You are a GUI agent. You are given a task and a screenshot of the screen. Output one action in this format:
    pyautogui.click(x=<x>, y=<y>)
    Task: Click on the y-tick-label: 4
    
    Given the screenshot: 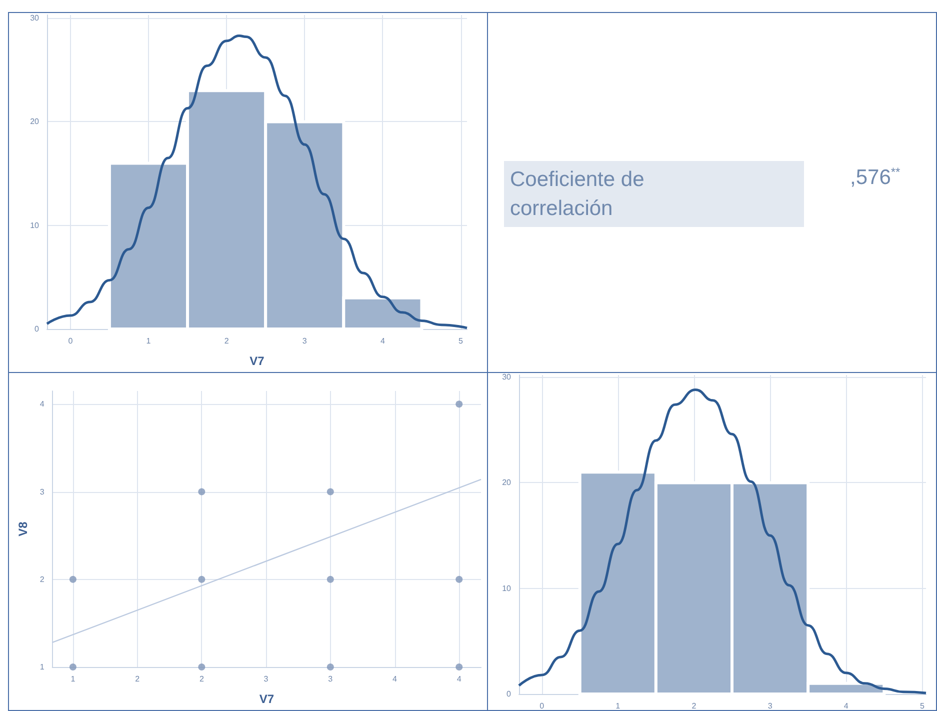 What is the action you would take?
    pyautogui.click(x=42, y=404)
    